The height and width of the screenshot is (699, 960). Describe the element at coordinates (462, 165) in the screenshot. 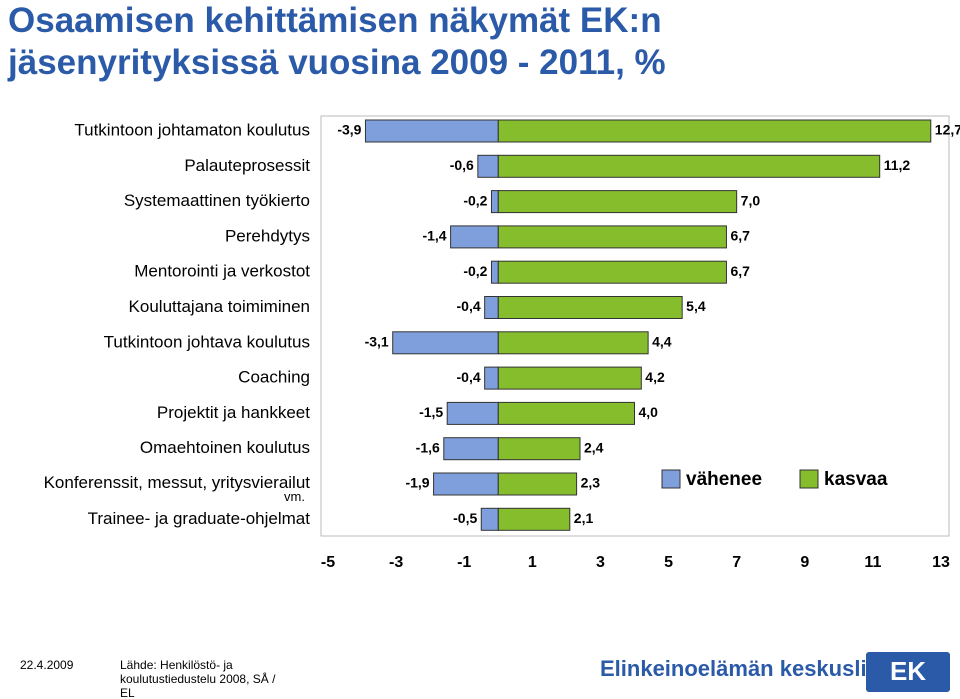

I see `value-label: -0,6` at that location.